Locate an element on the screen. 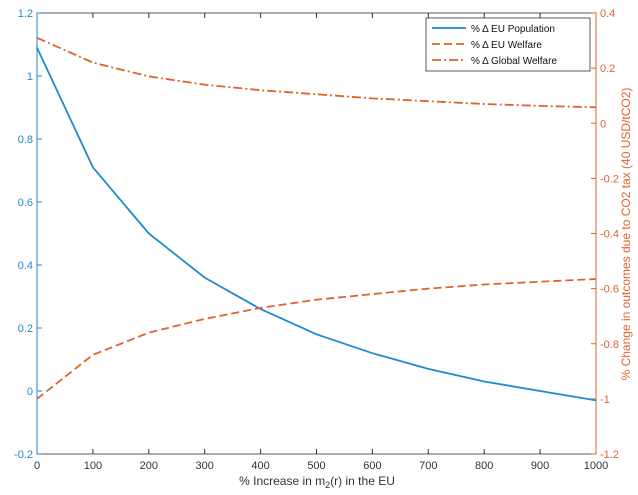 Image resolution: width=638 pixels, height=495 pixels. right-tick-label: -1 is located at coordinates (605, 400).